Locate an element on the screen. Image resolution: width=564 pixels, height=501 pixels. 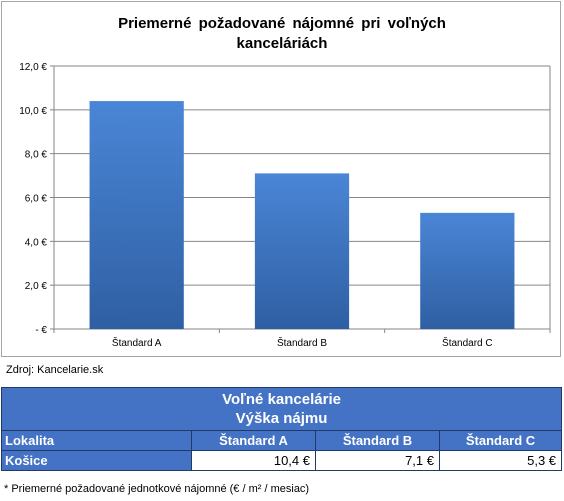
source-note: Zdroj: Kancelarie.sk is located at coordinates (55, 370).